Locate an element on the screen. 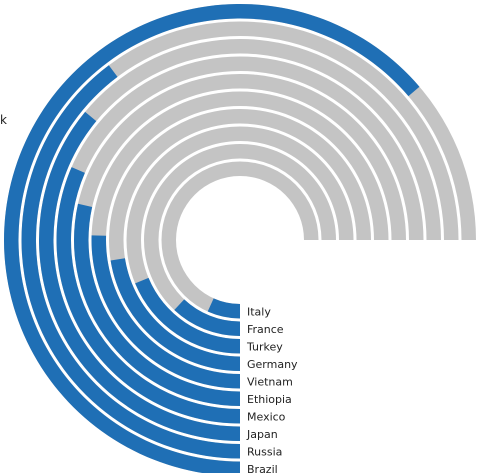  category-label-ethiopia: Ethiopia is located at coordinates (269, 399).